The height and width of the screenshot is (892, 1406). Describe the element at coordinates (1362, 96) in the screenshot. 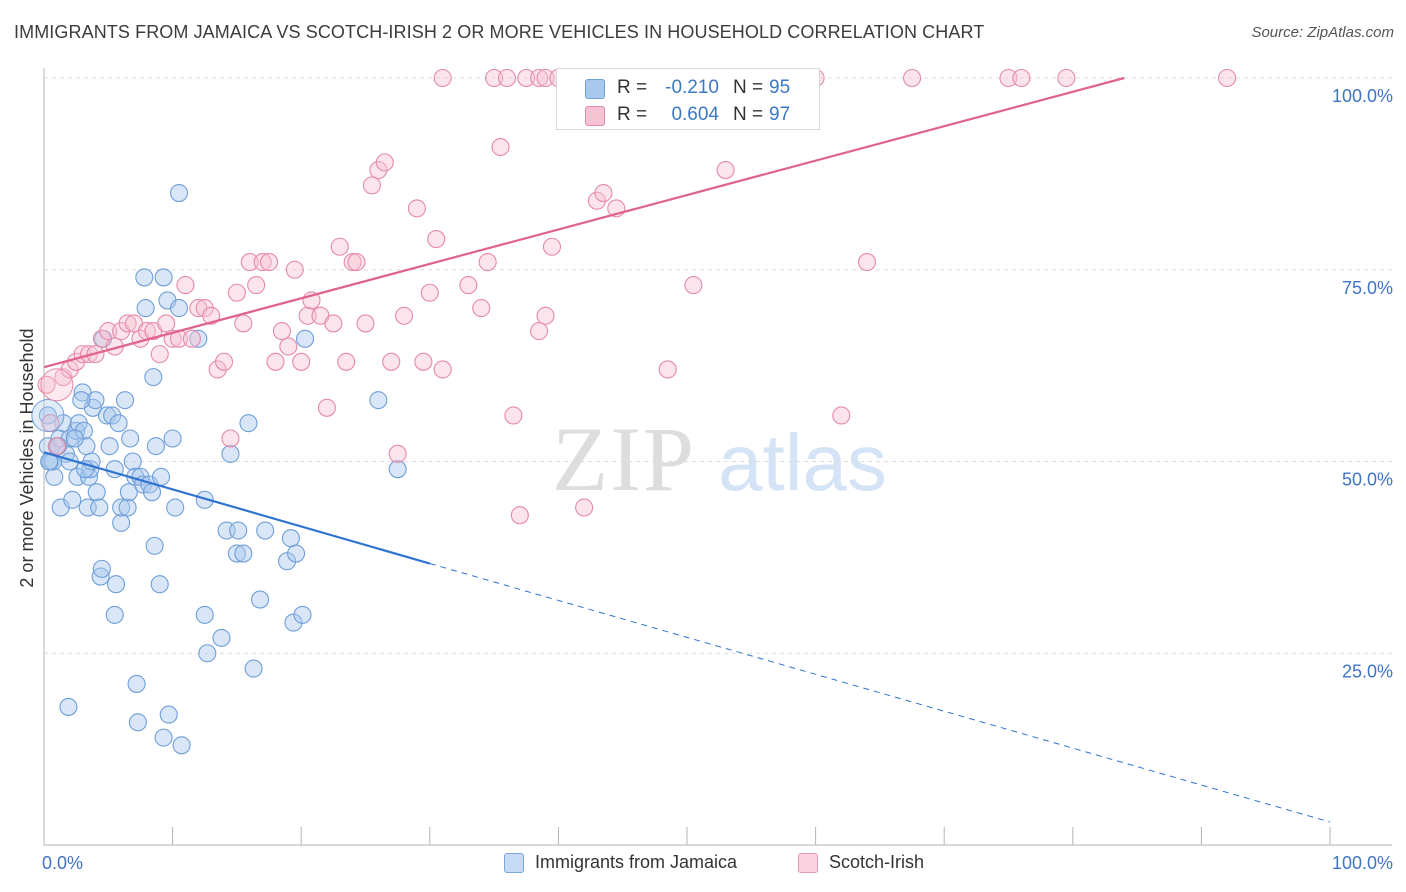

I see `y-tick-label: 100.0%` at that location.